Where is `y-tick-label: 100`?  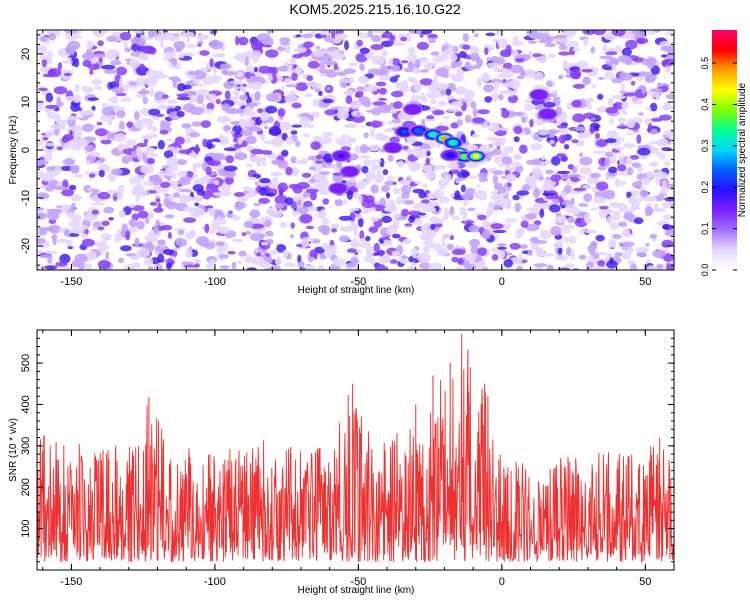
y-tick-label: 100 is located at coordinates (26, 528).